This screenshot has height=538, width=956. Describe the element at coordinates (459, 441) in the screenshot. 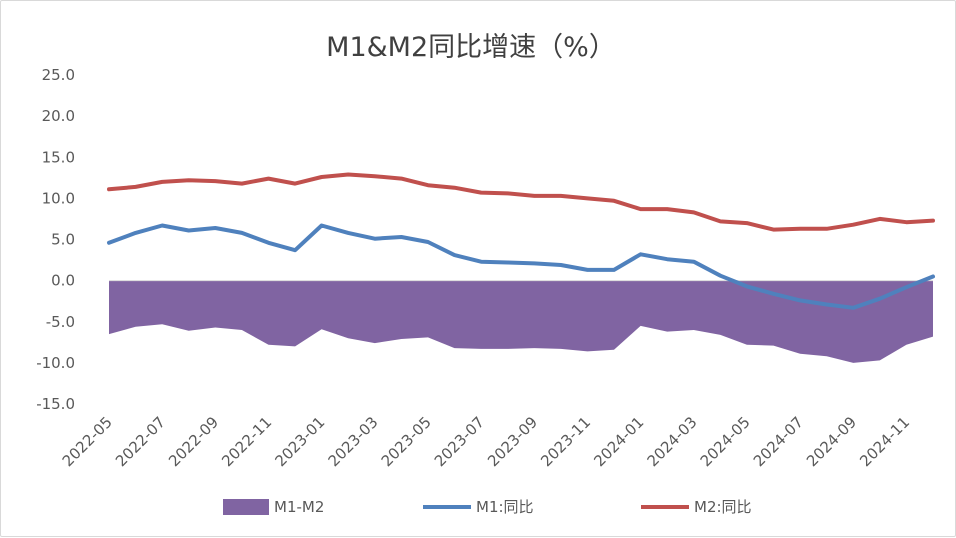

I see `x-tick-label: 2023-07` at that location.